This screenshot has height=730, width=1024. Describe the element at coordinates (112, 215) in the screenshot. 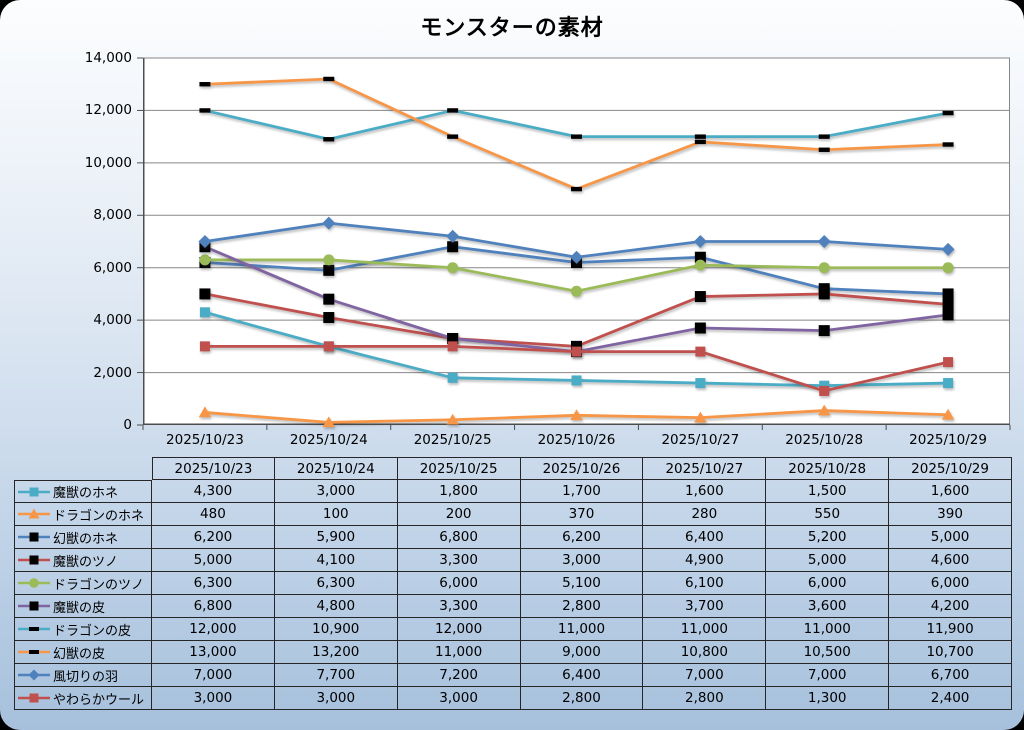

I see `y-axis-tick-label: 8,000` at that location.